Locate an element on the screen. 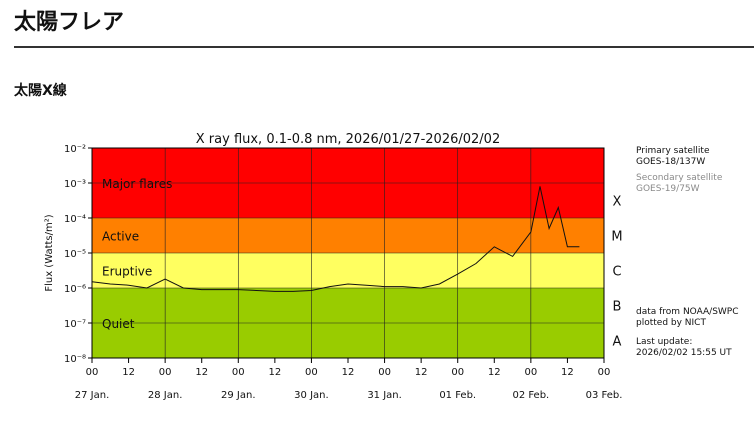 The width and height of the screenshot is (754, 437). y-tick-label: 10⁻⁸ is located at coordinates (75, 359).